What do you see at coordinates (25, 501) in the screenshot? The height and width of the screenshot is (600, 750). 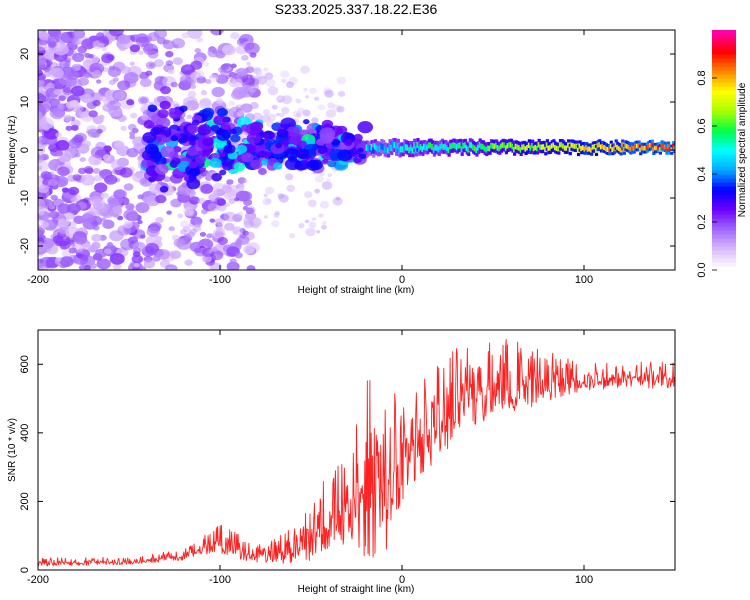 I see `snr-y-tick-label: 200` at bounding box center [25, 501].